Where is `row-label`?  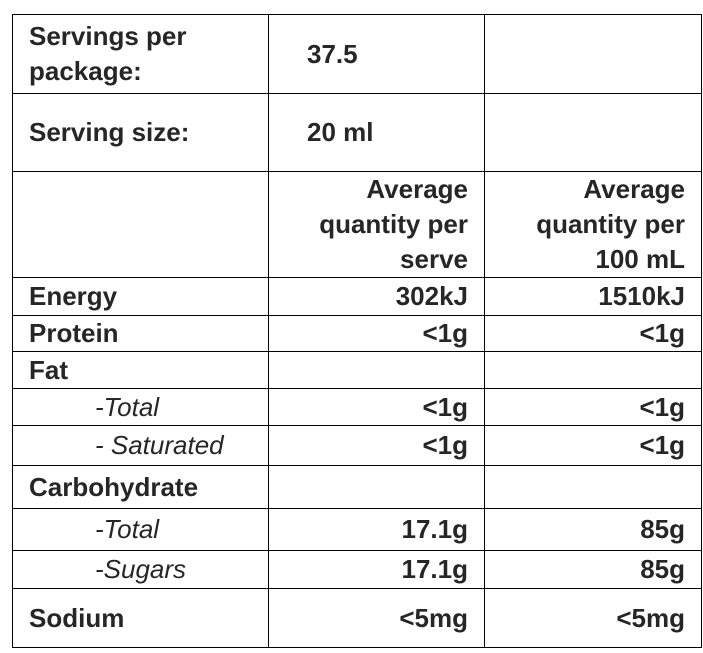 row-label is located at coordinates (140, 224).